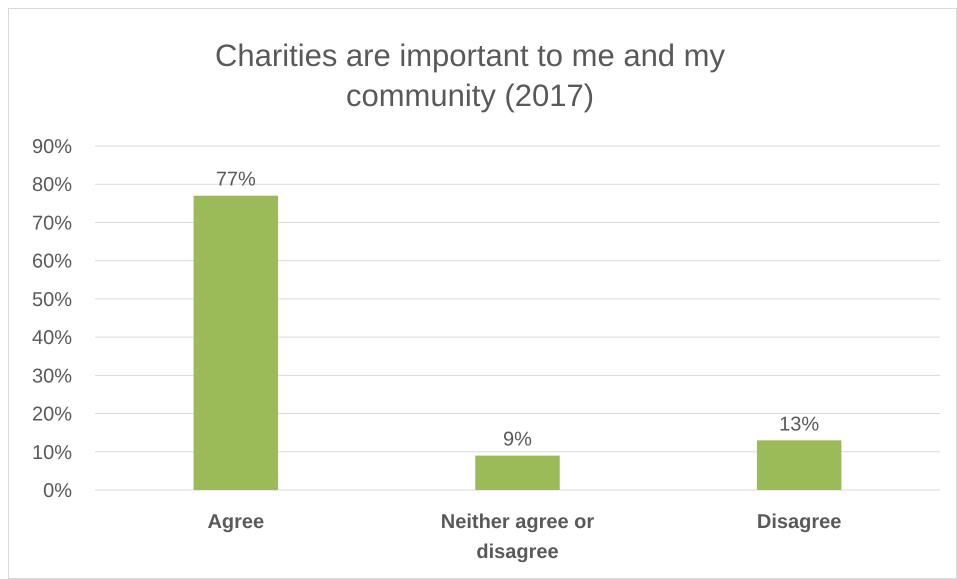 This screenshot has width=957, height=579. What do you see at coordinates (52, 185) in the screenshot?
I see `y-tick-label: 80%` at bounding box center [52, 185].